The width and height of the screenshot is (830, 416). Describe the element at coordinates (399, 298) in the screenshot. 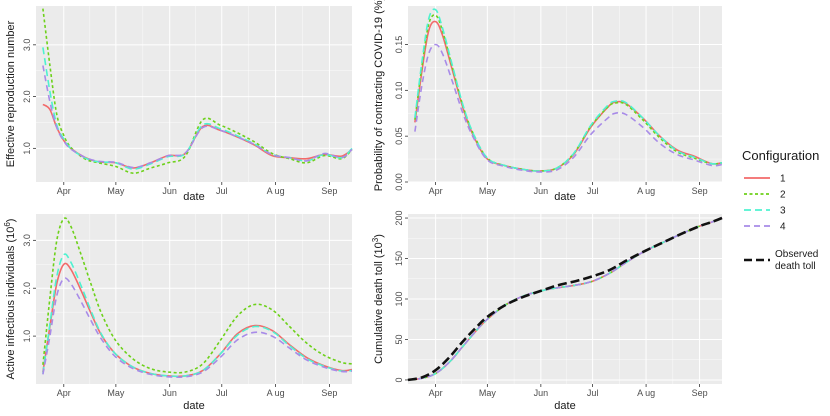

I see `y-tick-label: 100` at that location.